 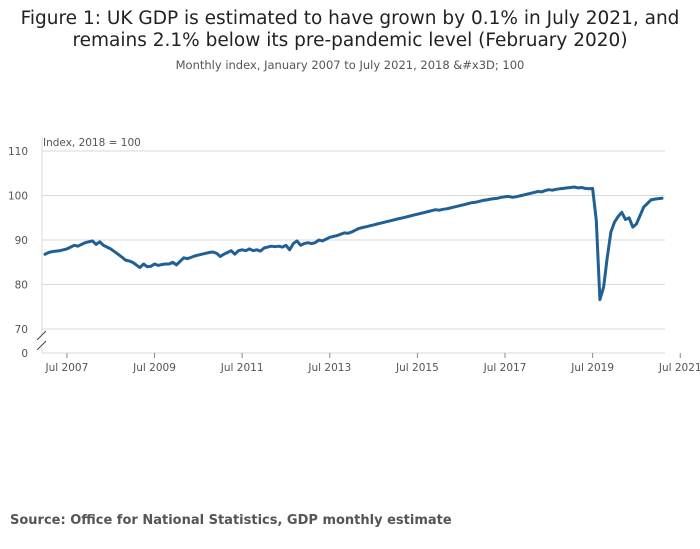 What do you see at coordinates (242, 368) in the screenshot?
I see `x-tick-label: Jul 2011` at bounding box center [242, 368].